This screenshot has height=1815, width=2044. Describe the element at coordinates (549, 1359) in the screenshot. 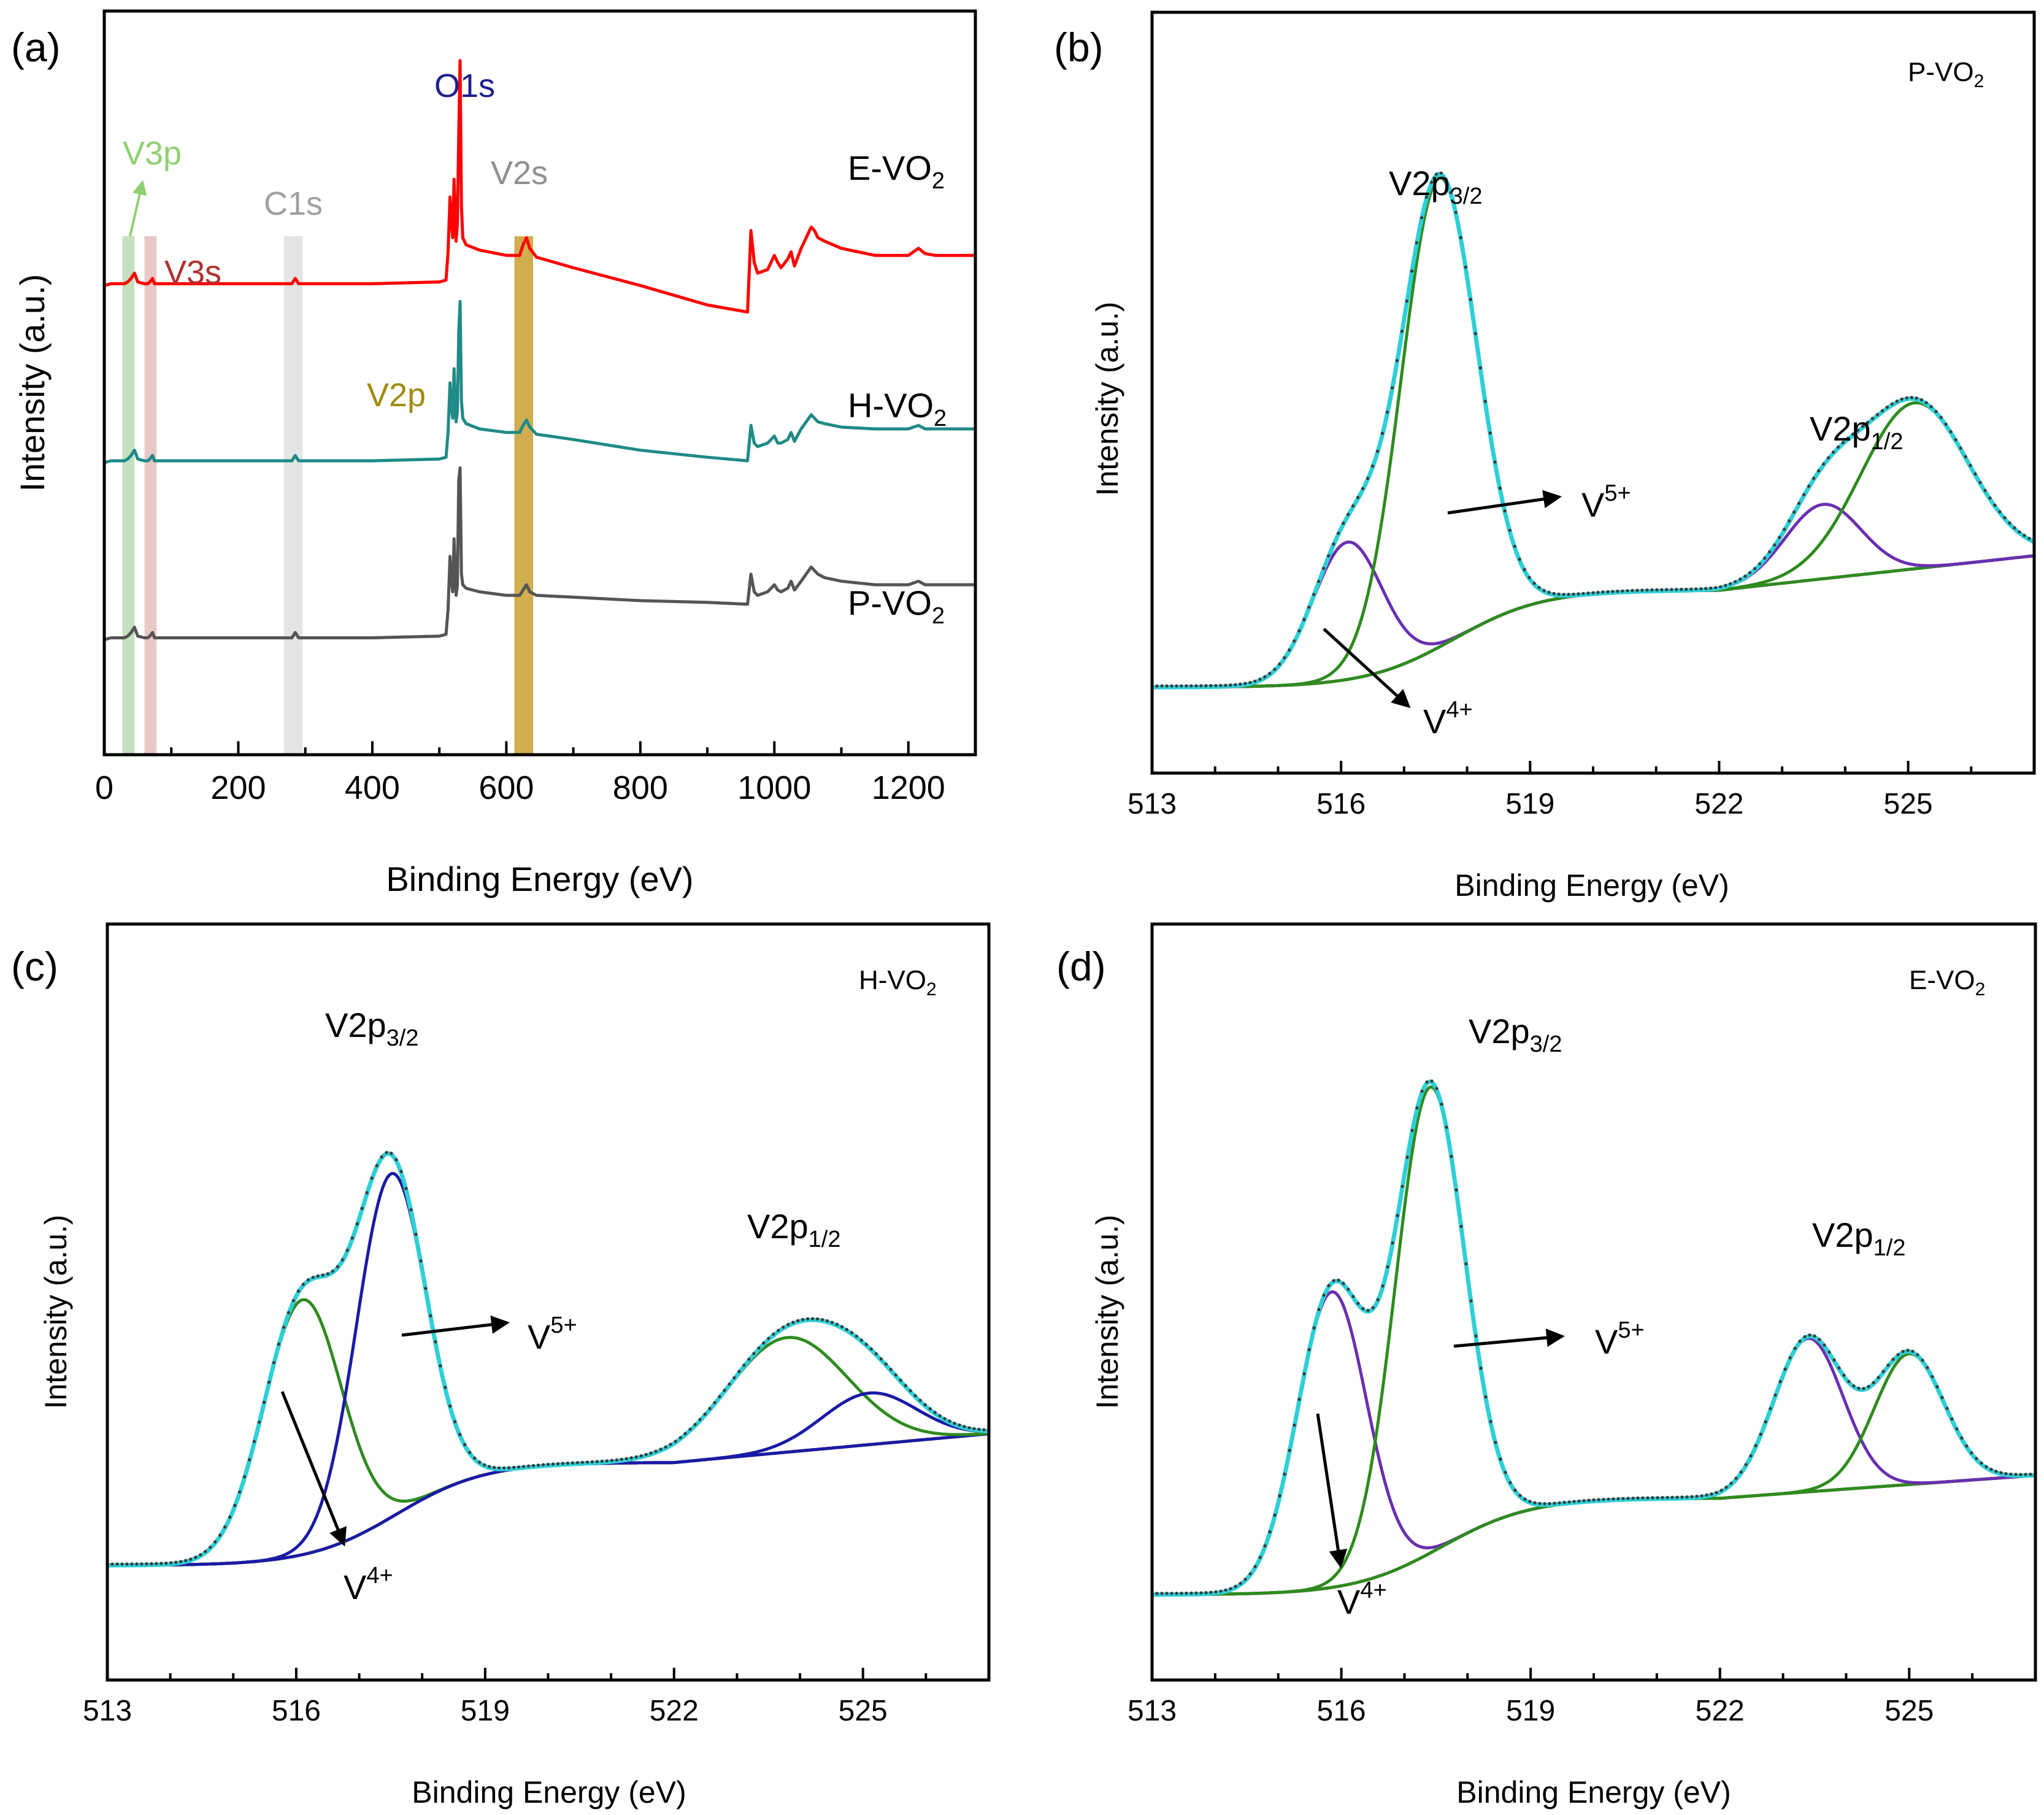

I see `c-curves` at that location.